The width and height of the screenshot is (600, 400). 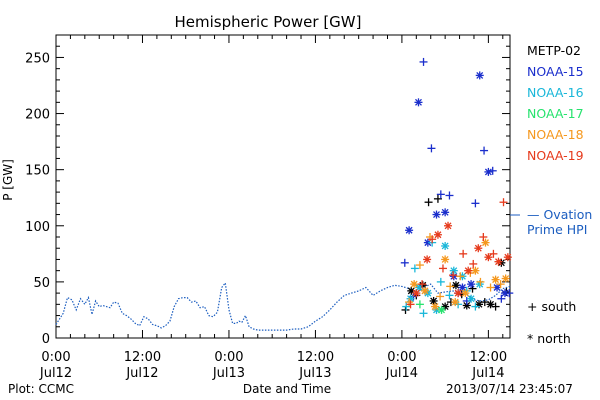 What do you see at coordinates (555, 134) in the screenshot?
I see `legend-entry: NOAA-18` at bounding box center [555, 134].